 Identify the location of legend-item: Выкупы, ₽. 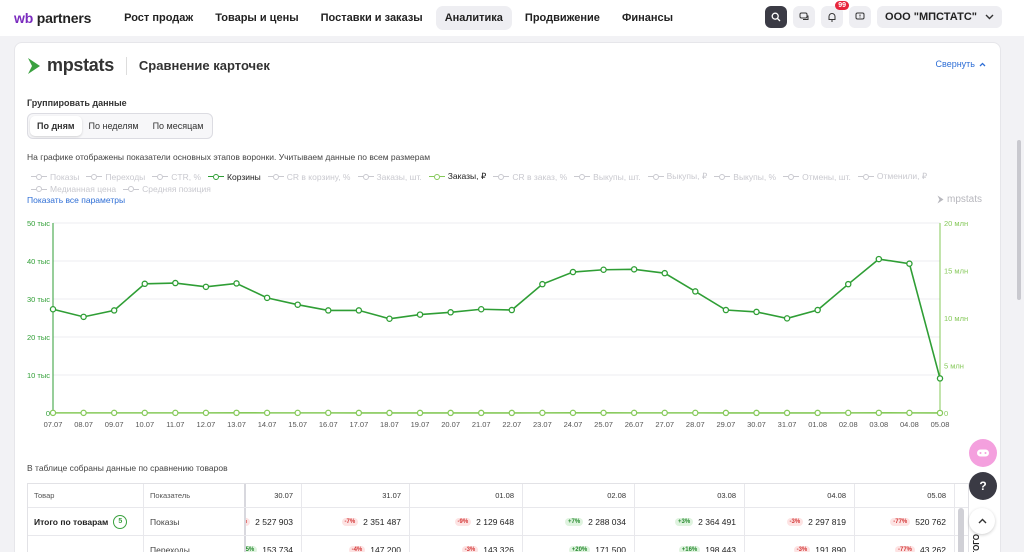
(677, 176).